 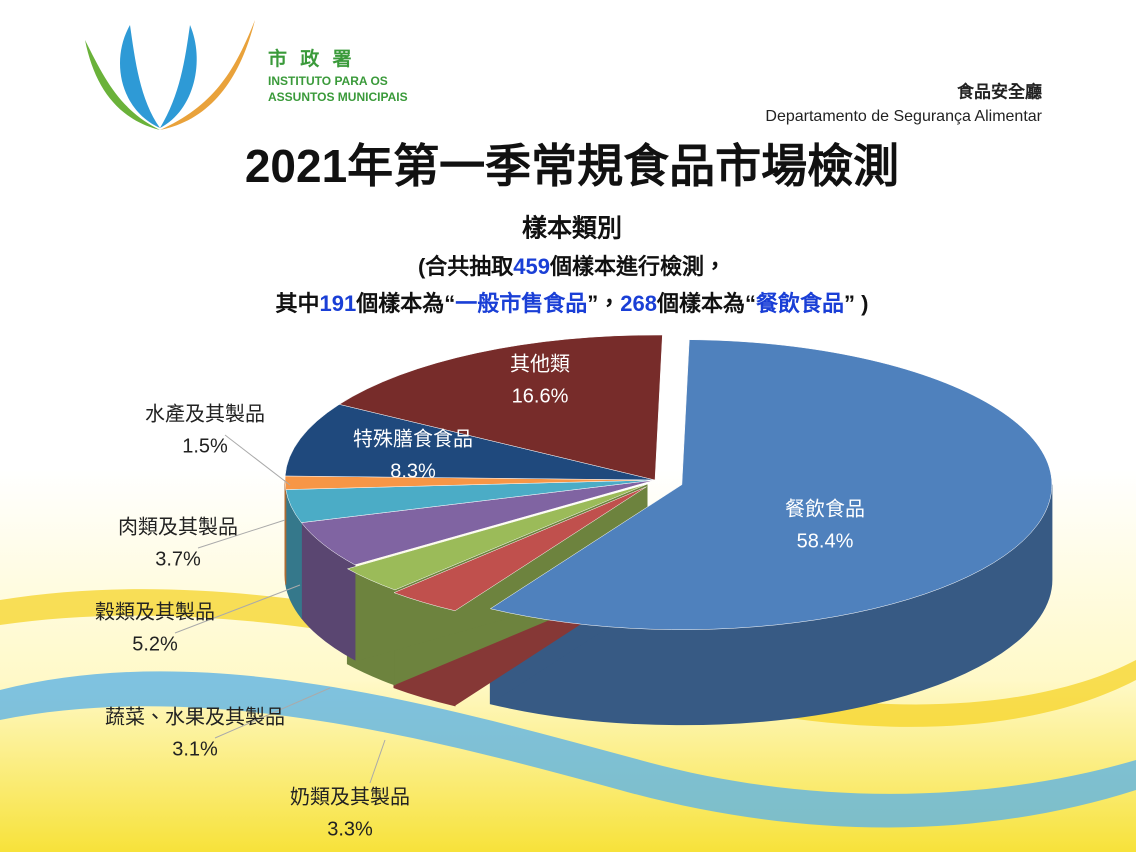 I want to click on note-highlight: 268, so click(x=638, y=303).